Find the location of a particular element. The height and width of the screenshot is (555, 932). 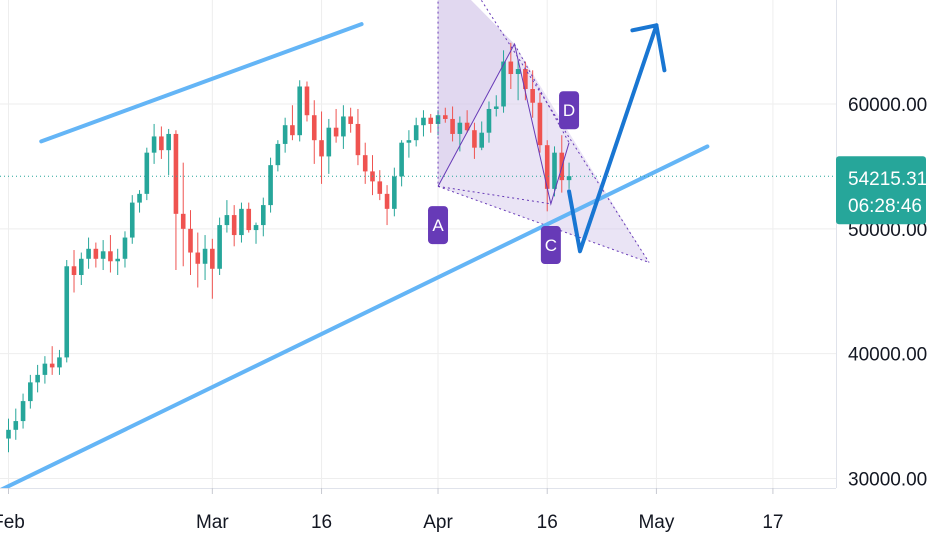

x-tick-label: Mar is located at coordinates (212, 522).